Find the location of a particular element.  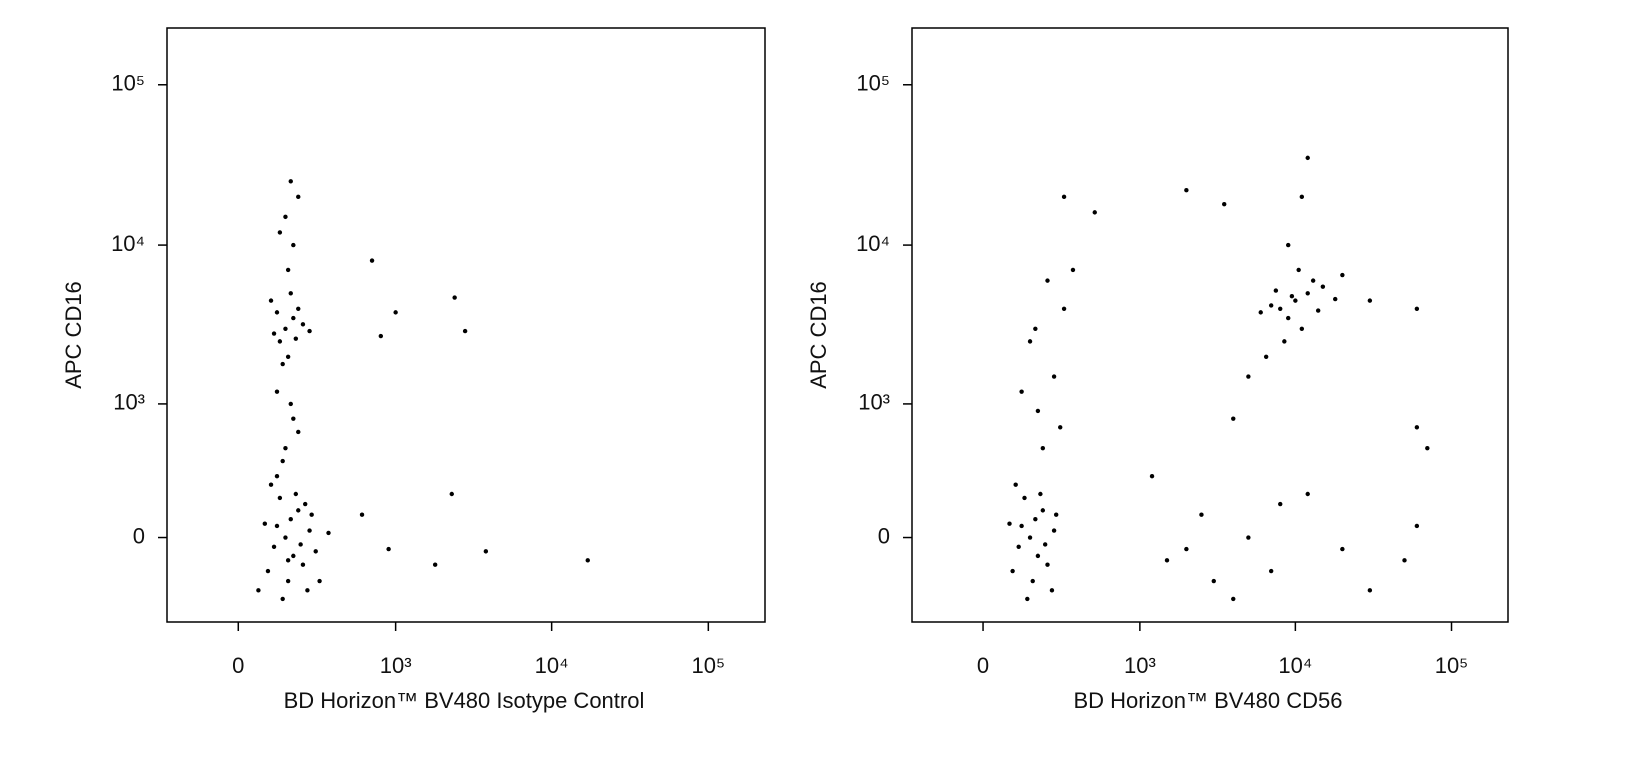

x-tick-label: 10⁴ is located at coordinates (552, 665).